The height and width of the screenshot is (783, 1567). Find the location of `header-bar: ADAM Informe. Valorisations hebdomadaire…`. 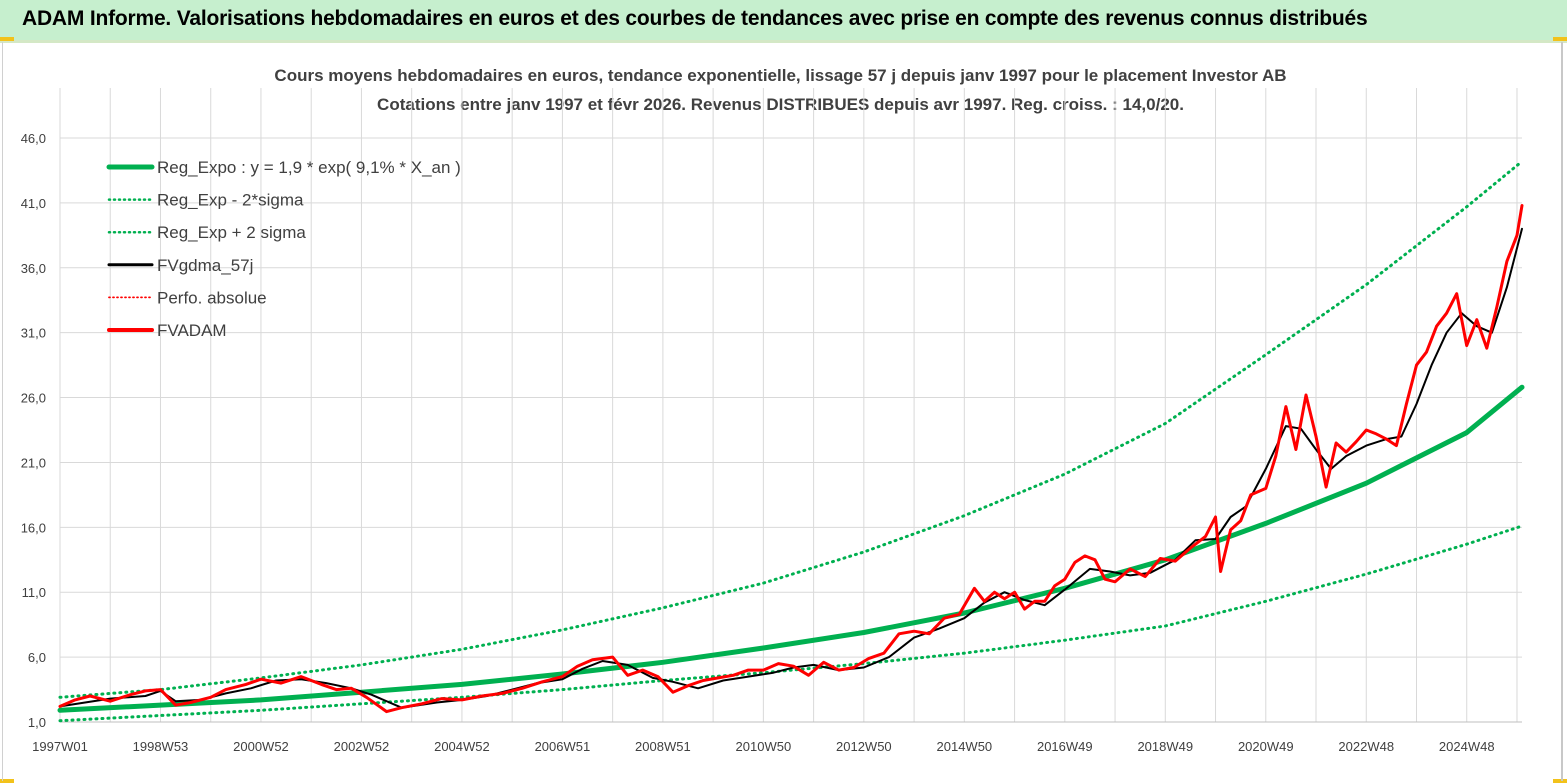

header-bar: ADAM Informe. Valorisations hebdomadaire… is located at coordinates (783, 21).